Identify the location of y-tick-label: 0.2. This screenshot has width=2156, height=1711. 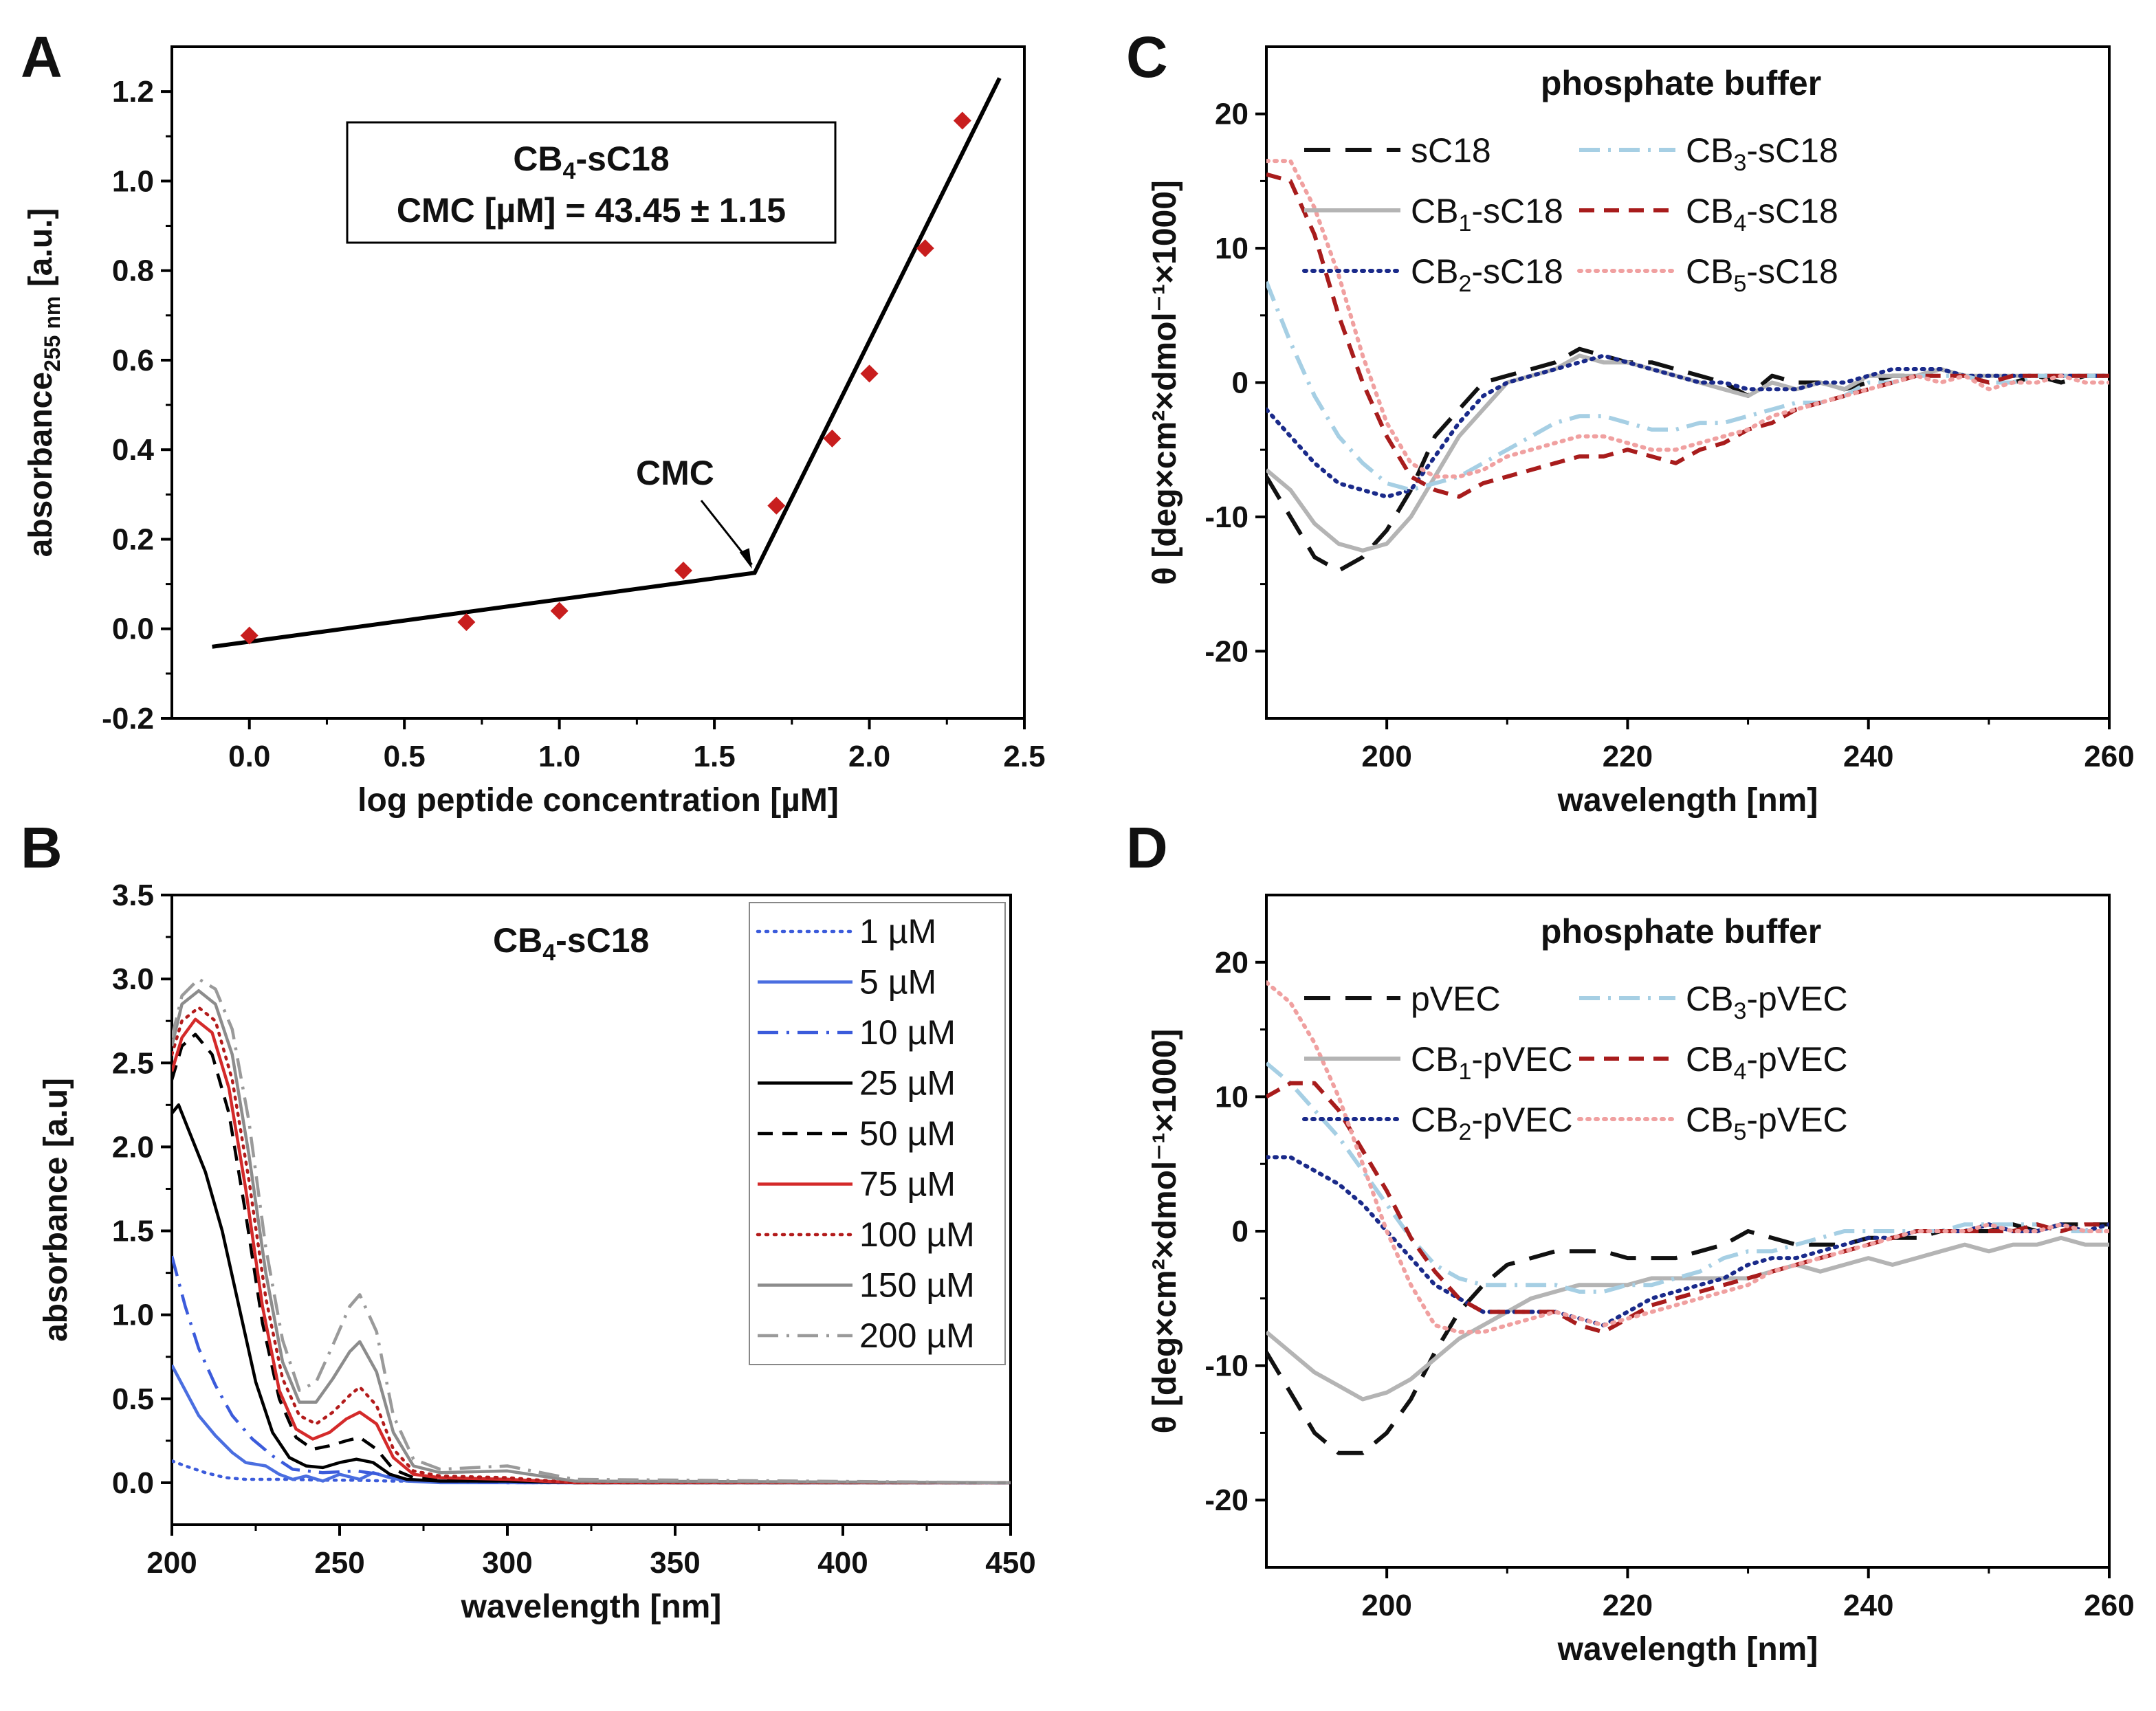
(133, 539).